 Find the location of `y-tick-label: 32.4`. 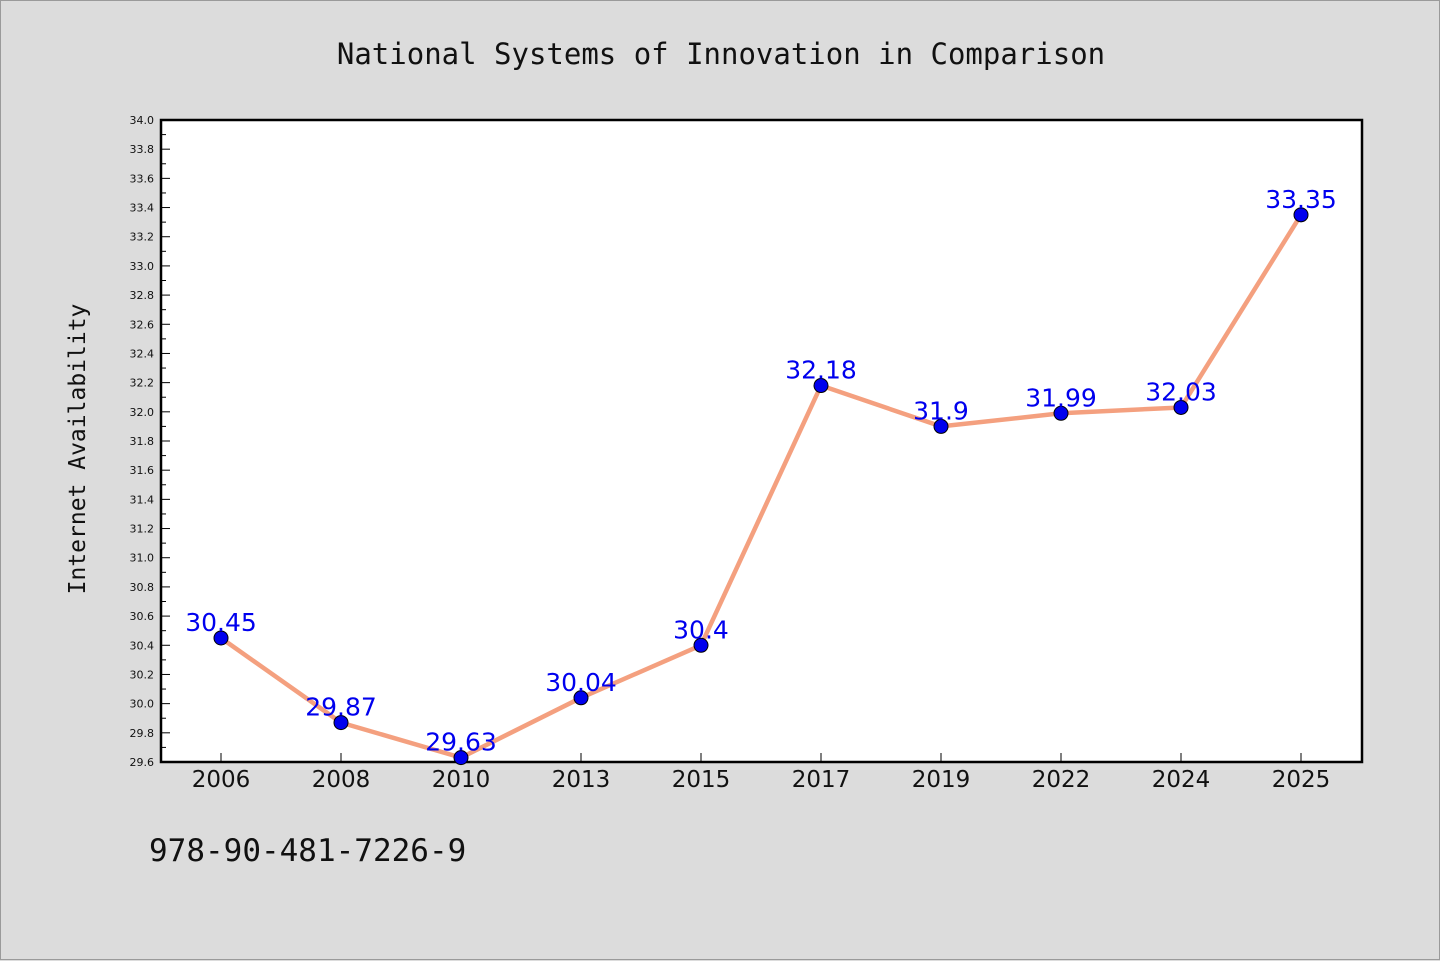

y-tick-label: 32.4 is located at coordinates (142, 353).